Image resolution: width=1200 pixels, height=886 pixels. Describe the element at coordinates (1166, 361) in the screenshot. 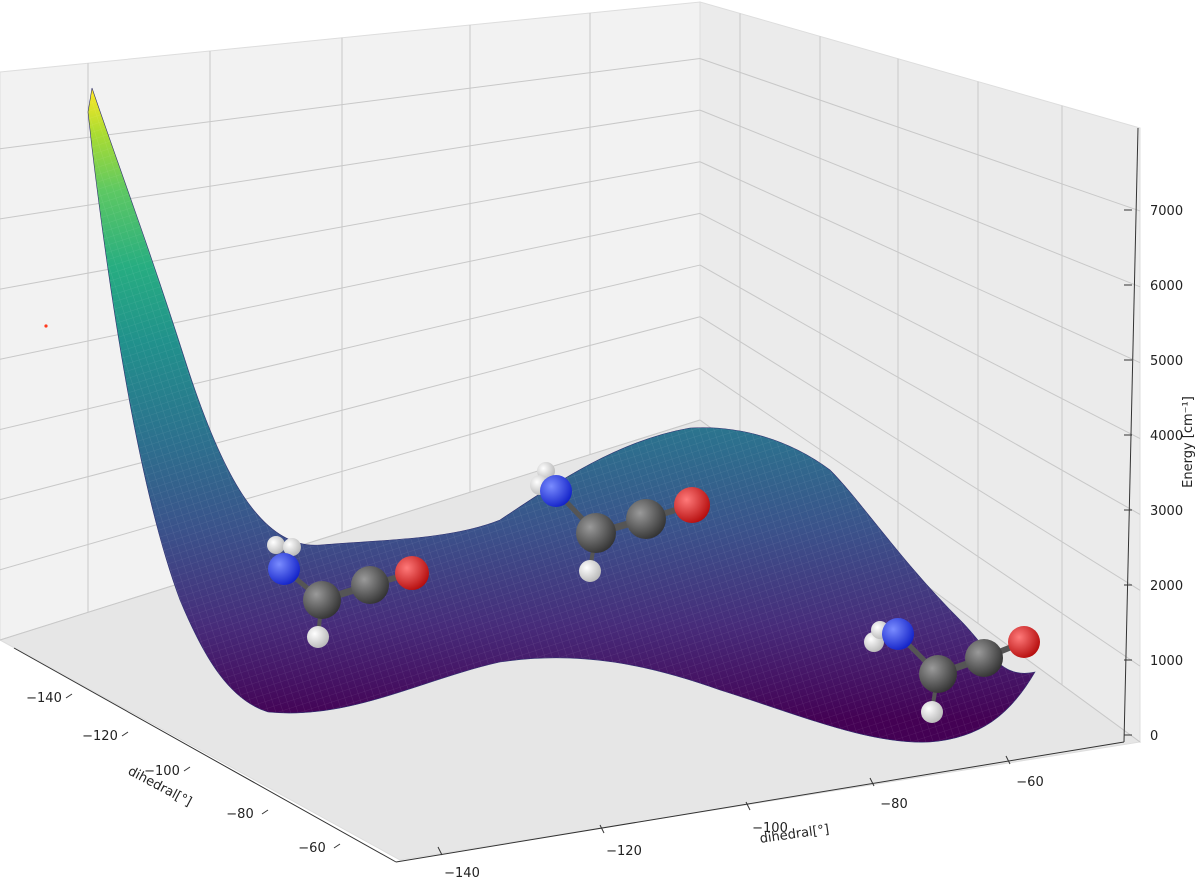

I see `z-tick-label: 5000` at that location.